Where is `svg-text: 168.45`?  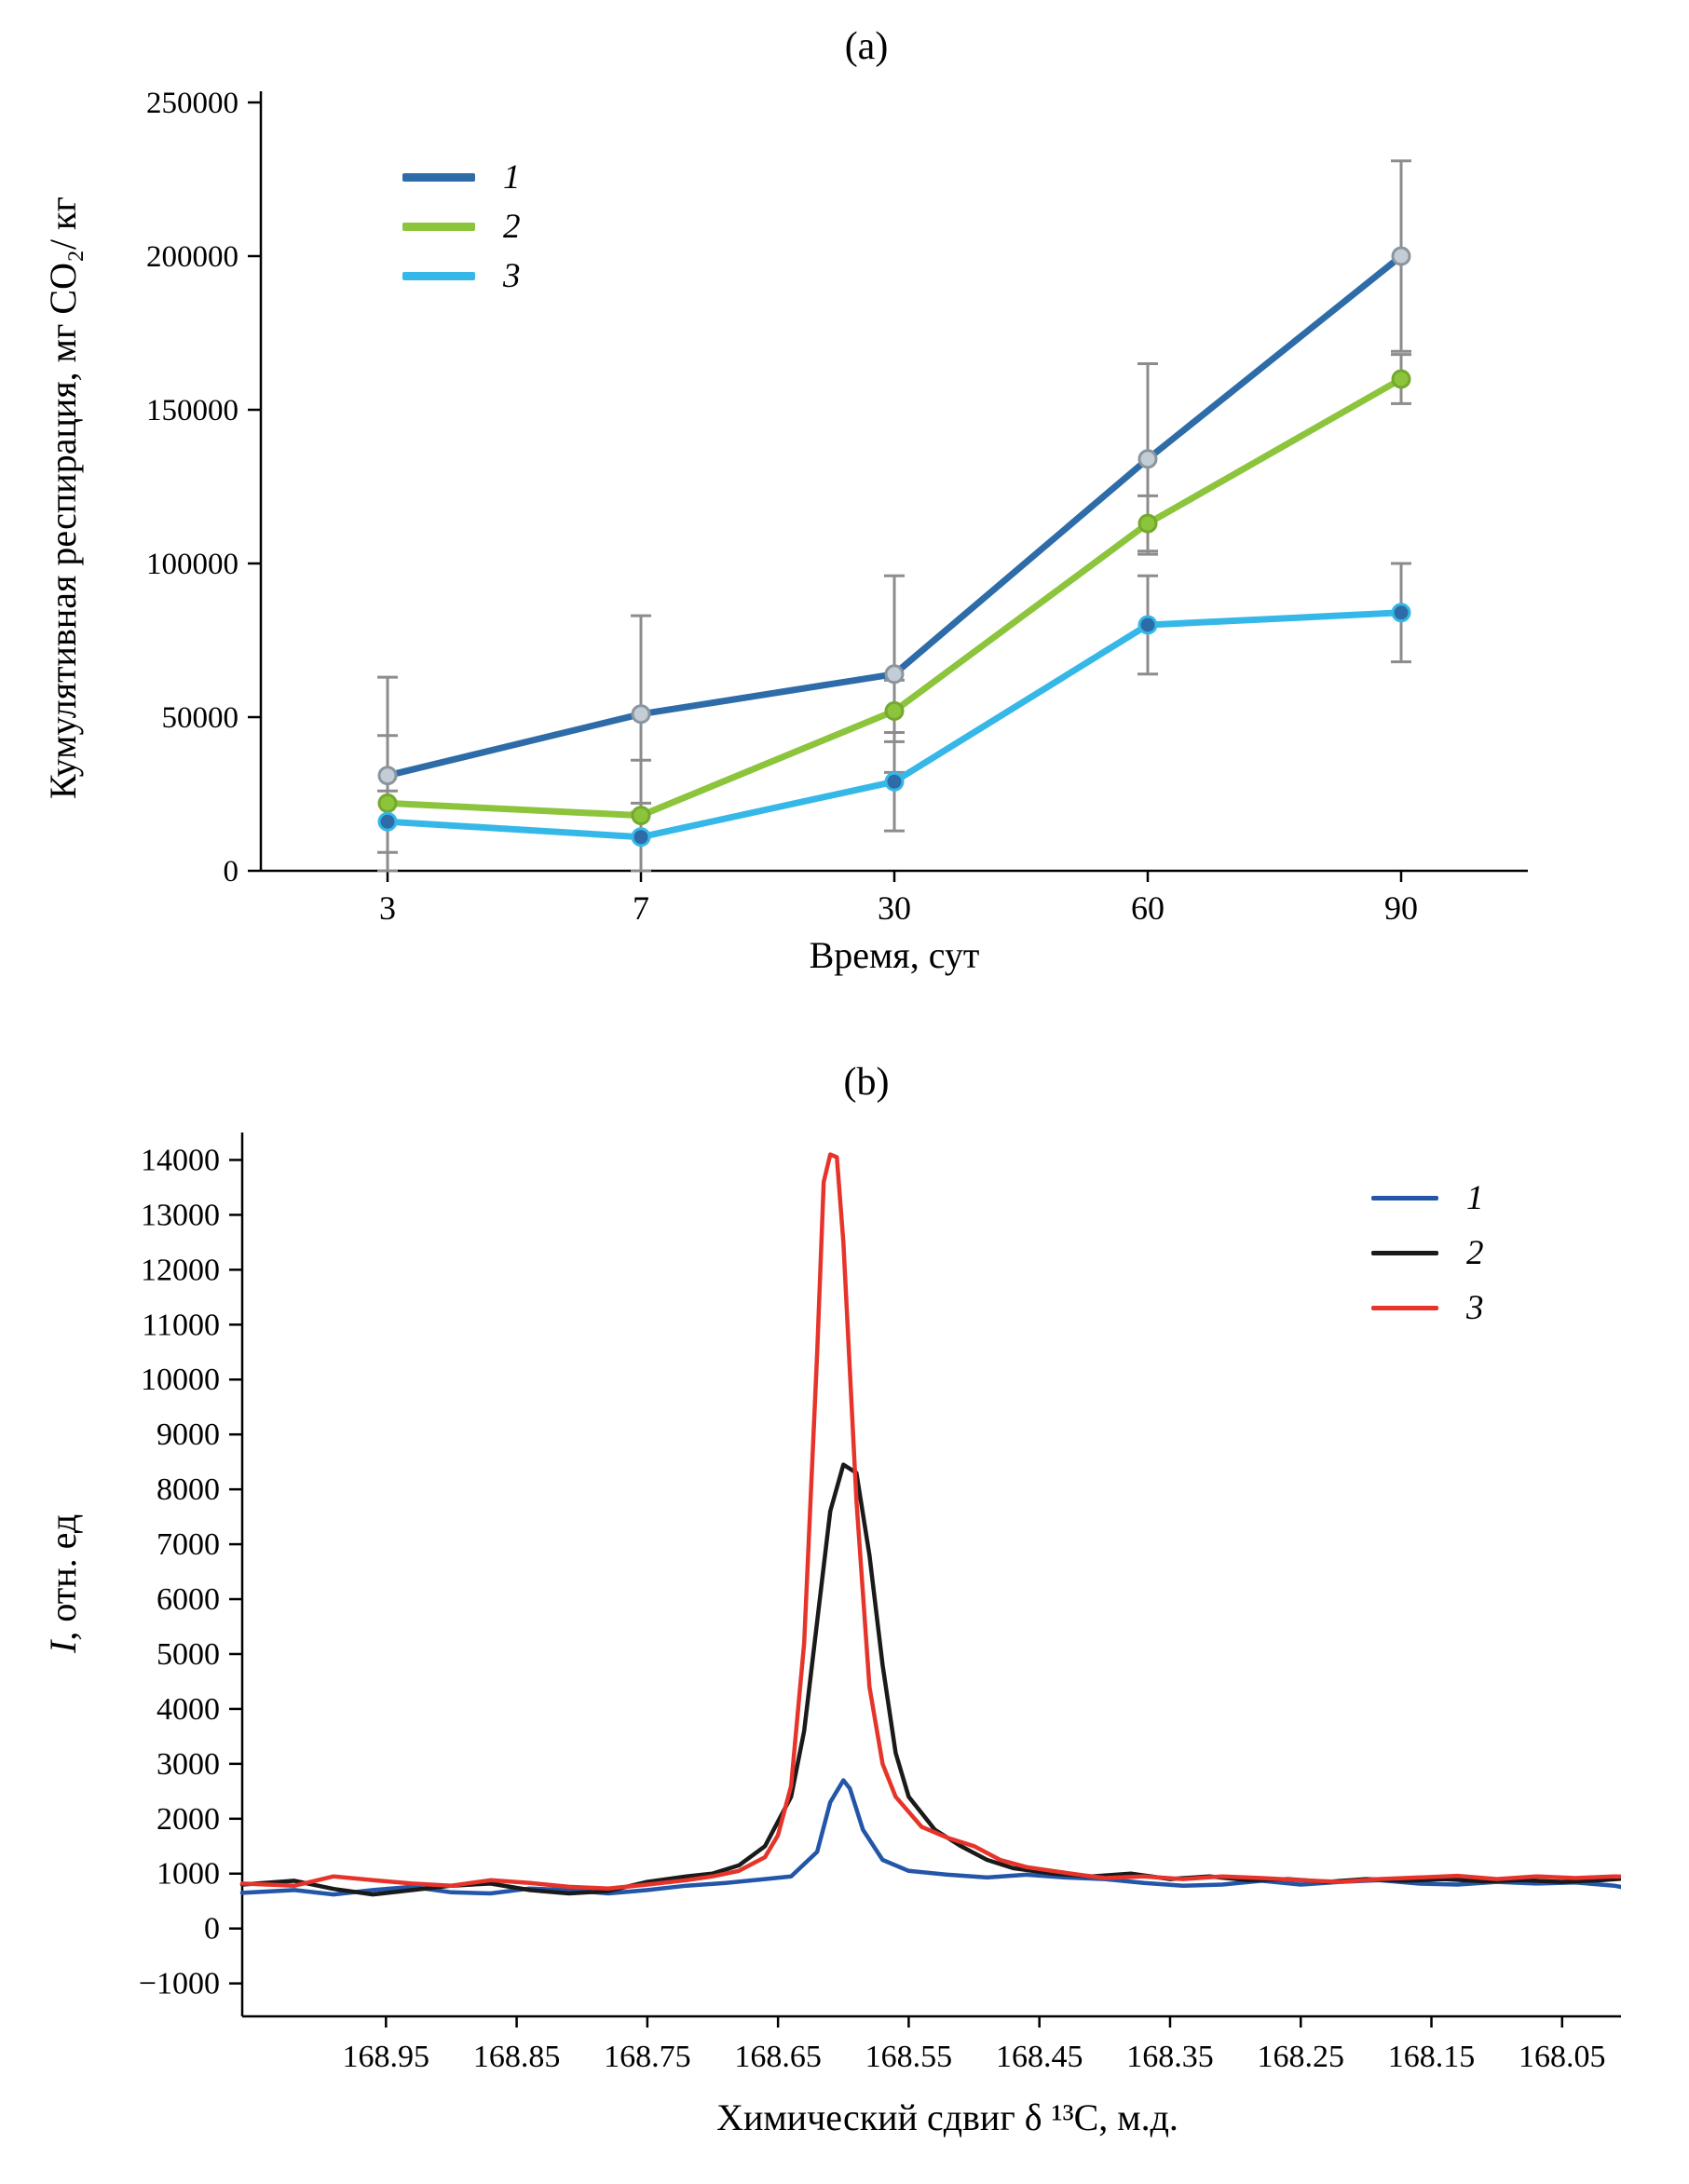
svg-text: 168.45 is located at coordinates (1039, 2054).